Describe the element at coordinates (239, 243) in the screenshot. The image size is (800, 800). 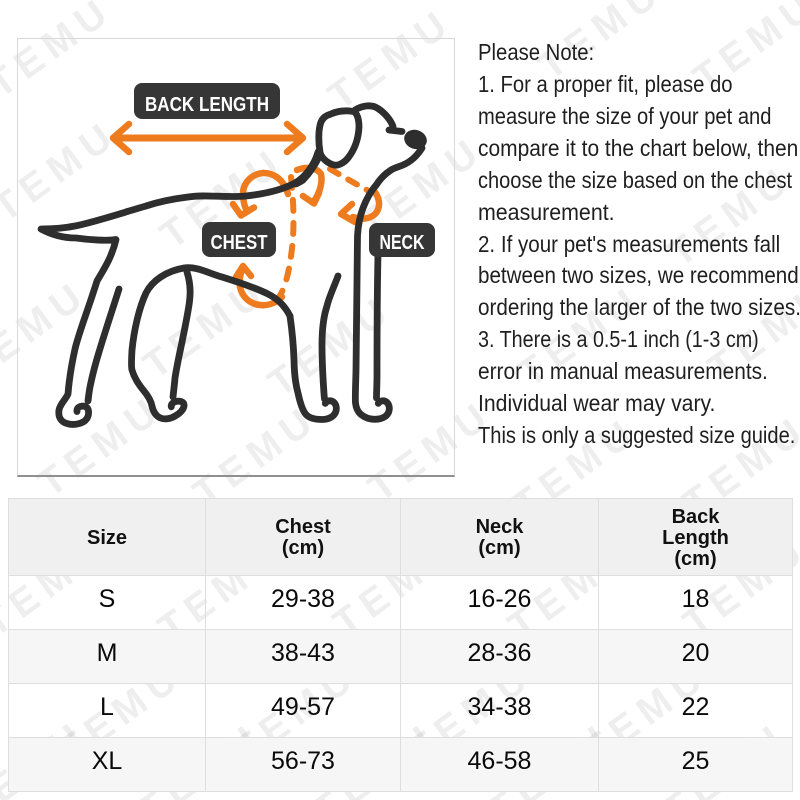
I see `svg-text: CHEST` at that location.